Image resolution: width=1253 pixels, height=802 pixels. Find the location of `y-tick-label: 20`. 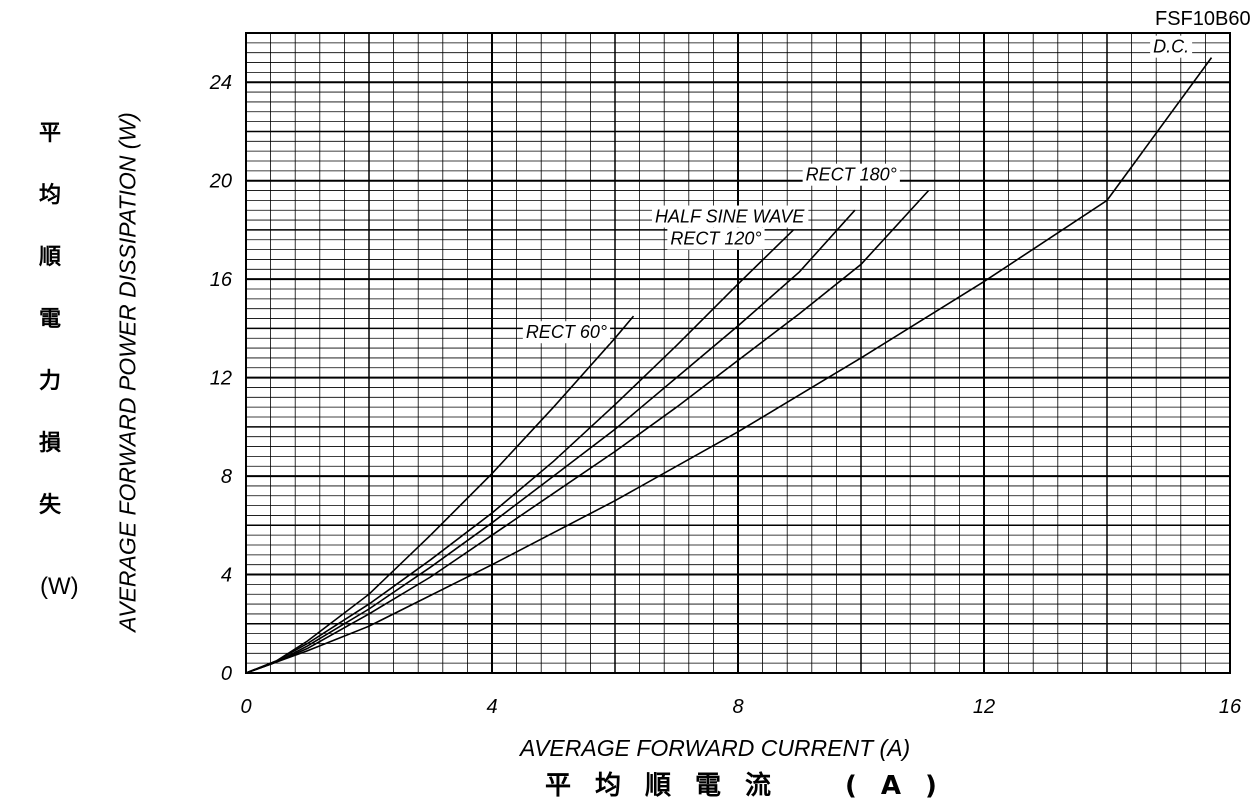

y-tick-label: 20 is located at coordinates (220, 182).